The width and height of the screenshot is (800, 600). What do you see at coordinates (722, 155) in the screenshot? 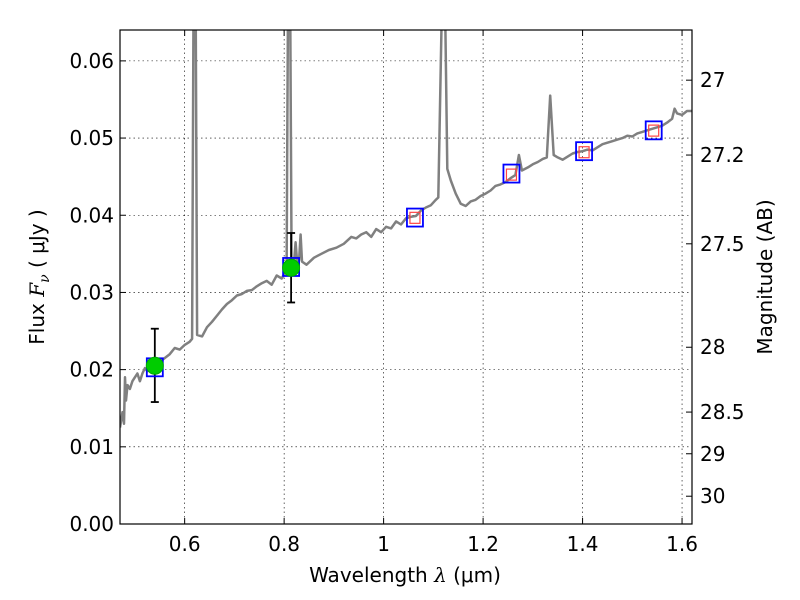
I see `y2-tick-label: 27.2` at bounding box center [722, 155].